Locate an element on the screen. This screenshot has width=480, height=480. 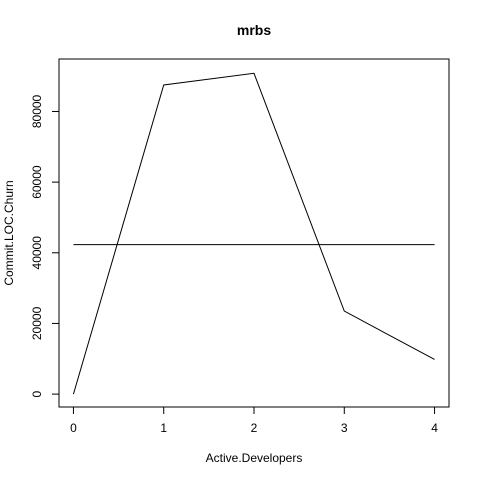
y-tick-label: 80000 is located at coordinates (37, 111).